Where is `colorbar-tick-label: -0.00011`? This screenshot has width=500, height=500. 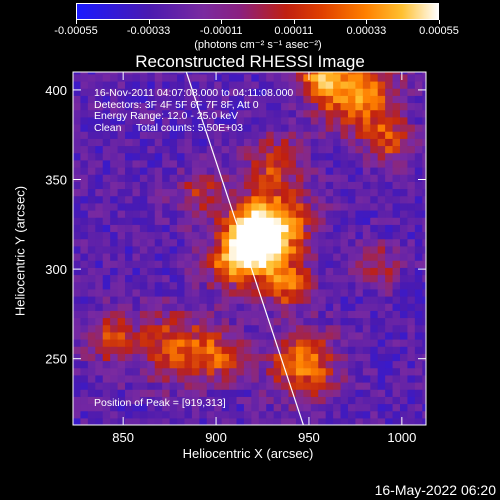 colorbar-tick-label: -0.00011 is located at coordinates (221, 31).